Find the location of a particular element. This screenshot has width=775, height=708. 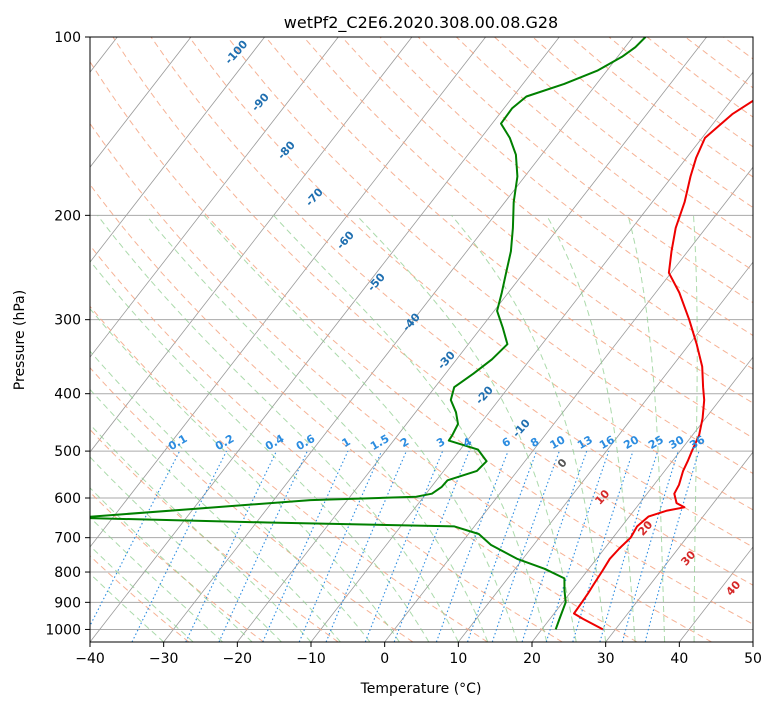

y-tick-label: 300 is located at coordinates (67, 321).